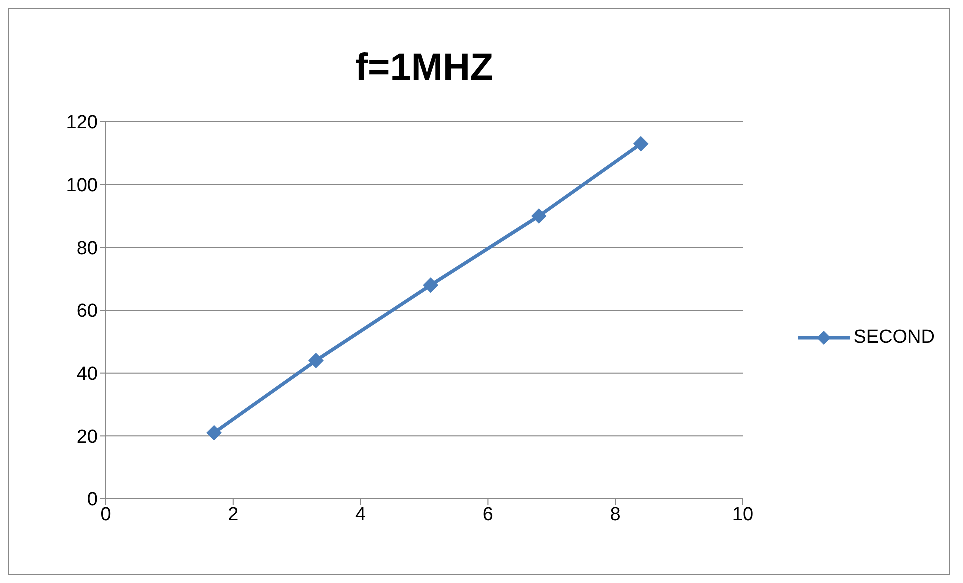 The width and height of the screenshot is (963, 583). Describe the element at coordinates (87, 375) in the screenshot. I see `y-tick-label: 40` at that location.